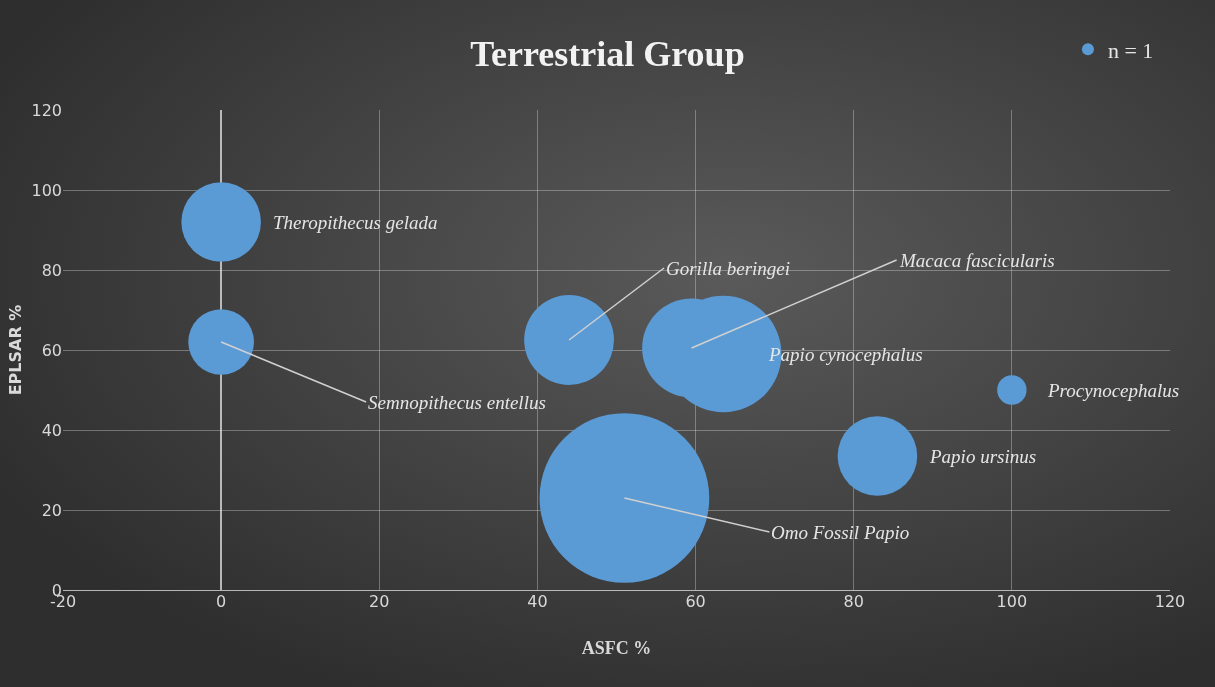  What do you see at coordinates (51, 510) in the screenshot?
I see `y-tick-label: 20` at bounding box center [51, 510].